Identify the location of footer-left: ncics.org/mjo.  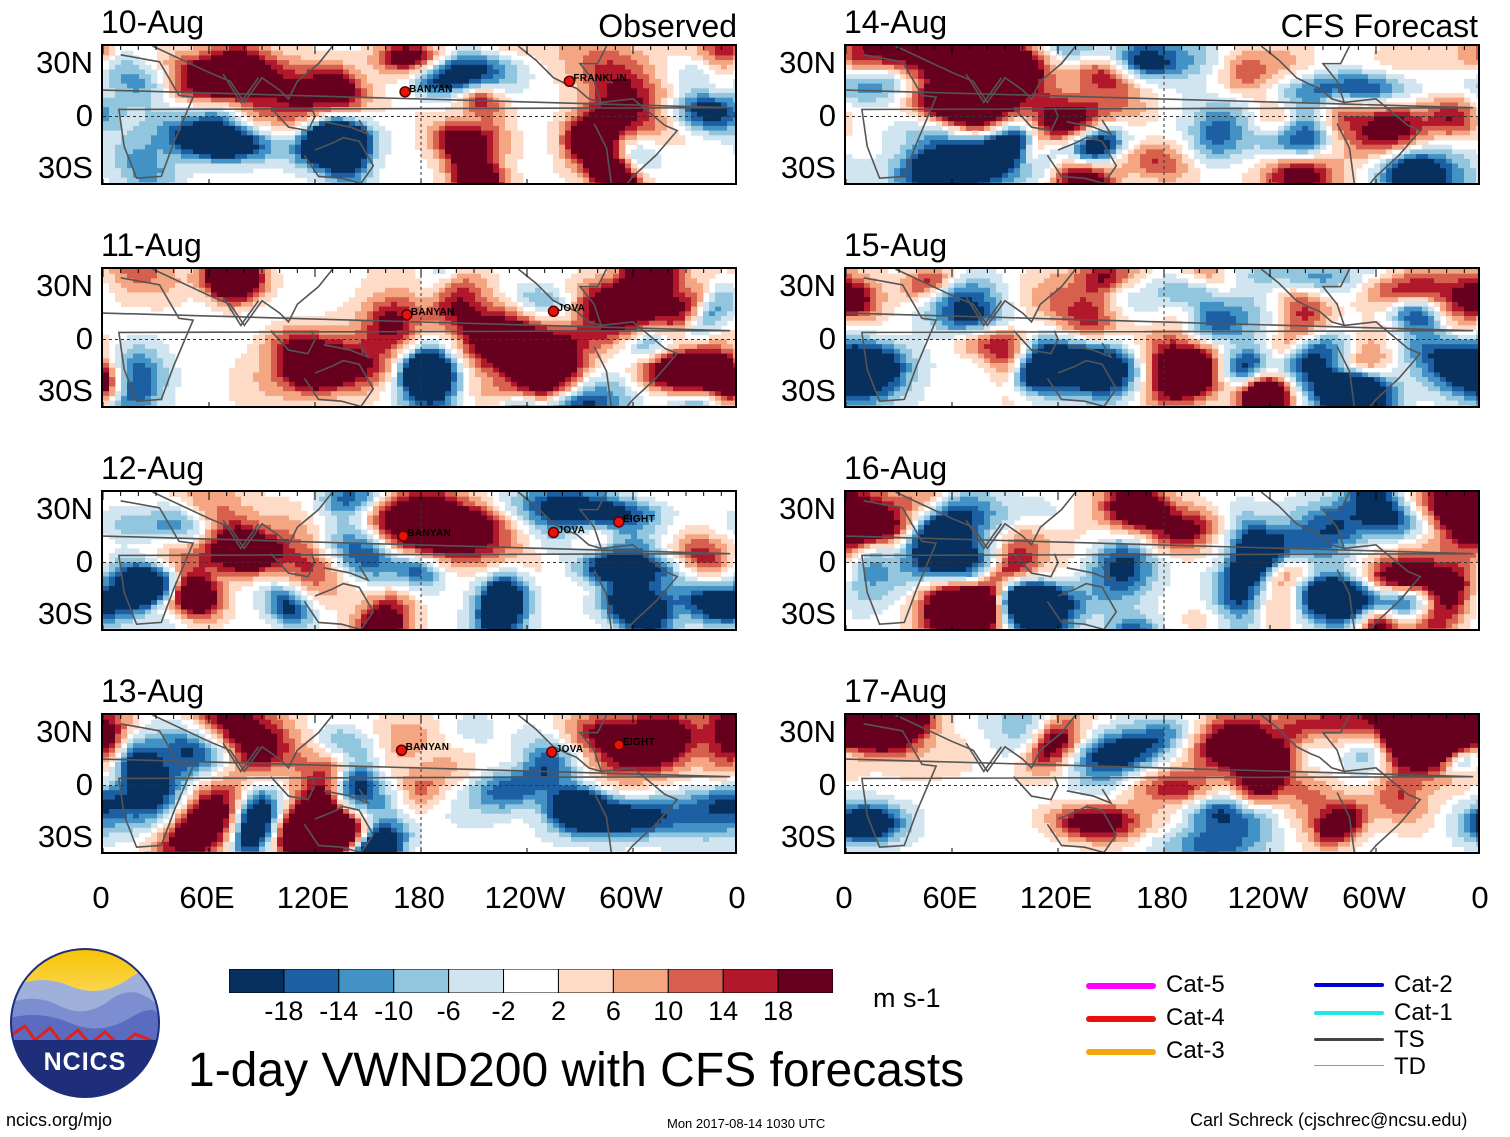
(59, 1120).